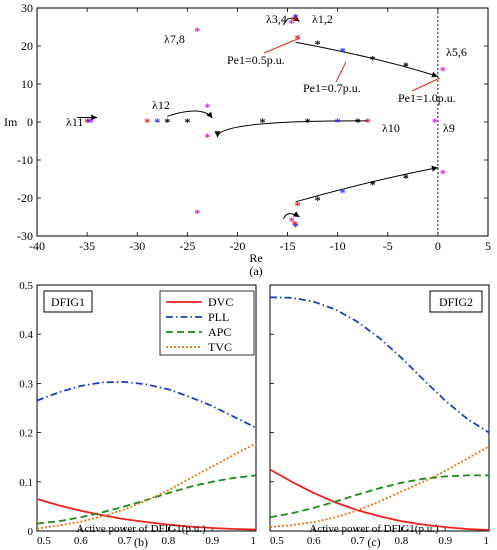 The width and height of the screenshot is (497, 550). What do you see at coordinates (438, 246) in the screenshot?
I see `x-tick-label: 0` at bounding box center [438, 246].